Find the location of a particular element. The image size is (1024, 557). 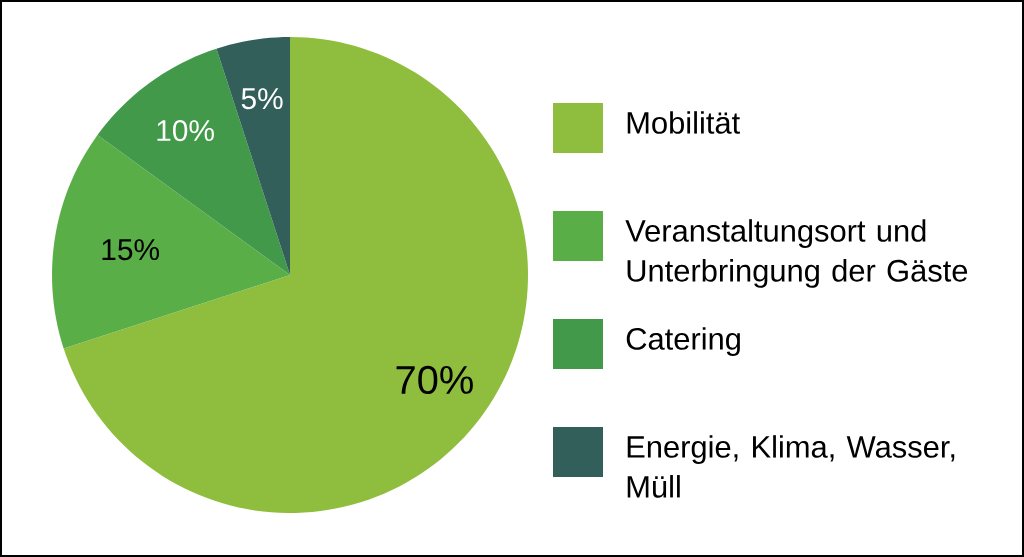

data-label: 10% is located at coordinates (185, 130).